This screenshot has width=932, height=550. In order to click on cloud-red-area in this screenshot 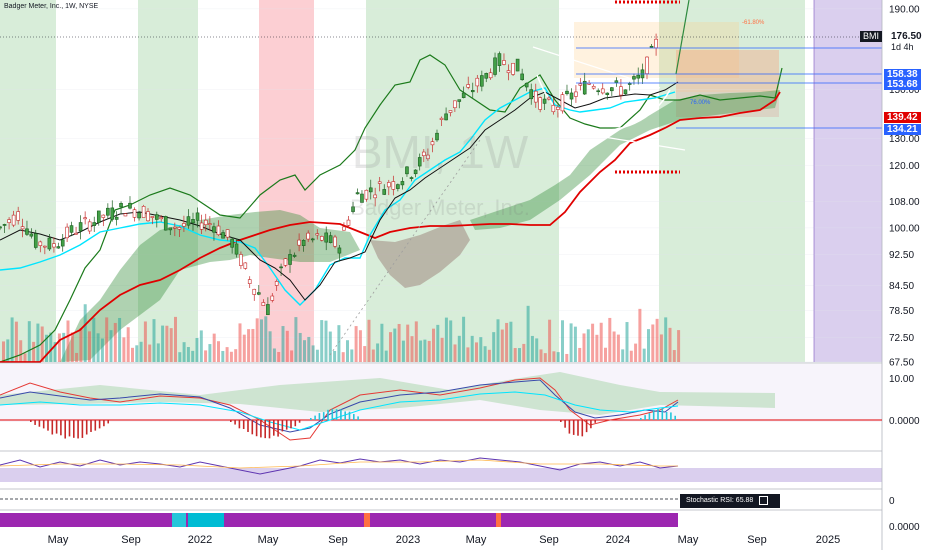, I will do `click(420, 254)`.